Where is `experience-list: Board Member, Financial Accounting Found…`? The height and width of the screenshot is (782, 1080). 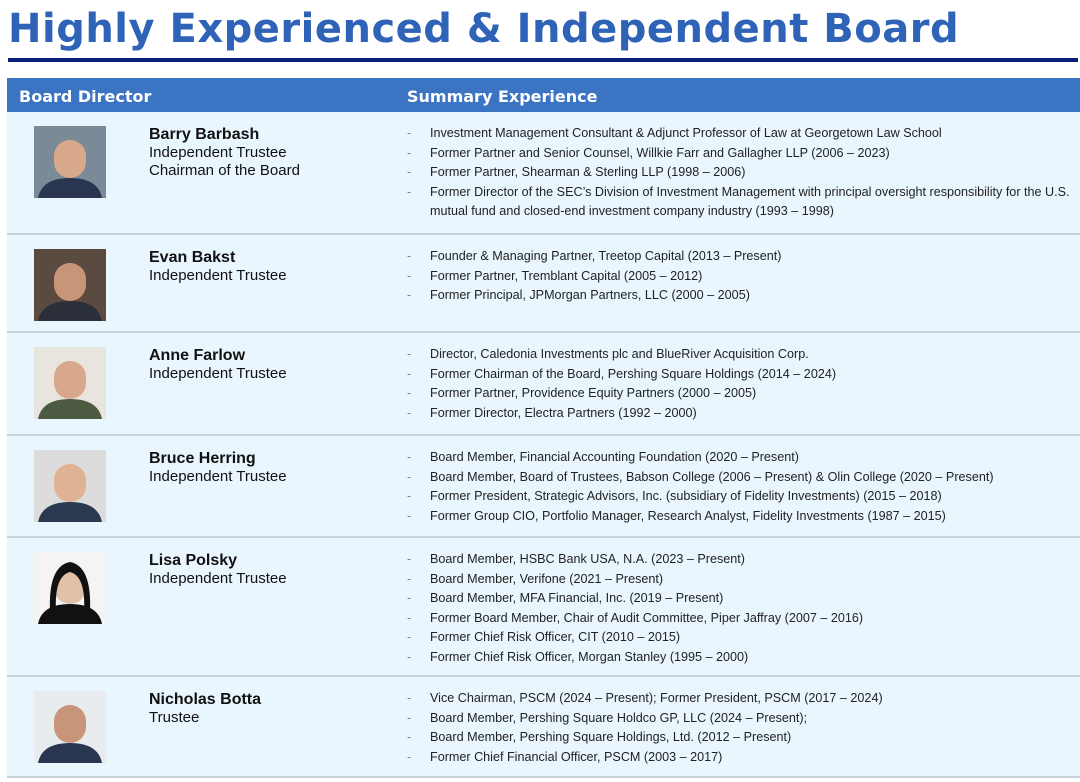
experience-list: Board Member, Financial Accounting Found… is located at coordinates (740, 487).